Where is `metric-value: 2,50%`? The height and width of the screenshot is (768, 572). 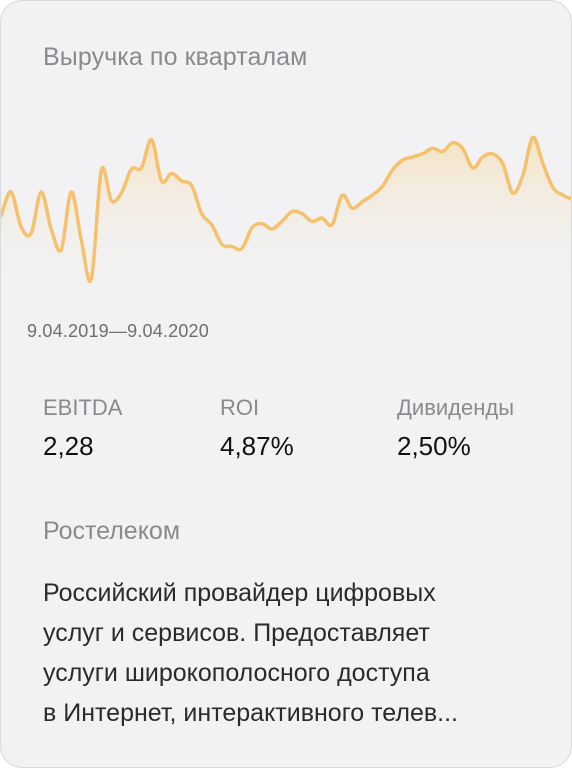
metric-value: 2,50% is located at coordinates (434, 446).